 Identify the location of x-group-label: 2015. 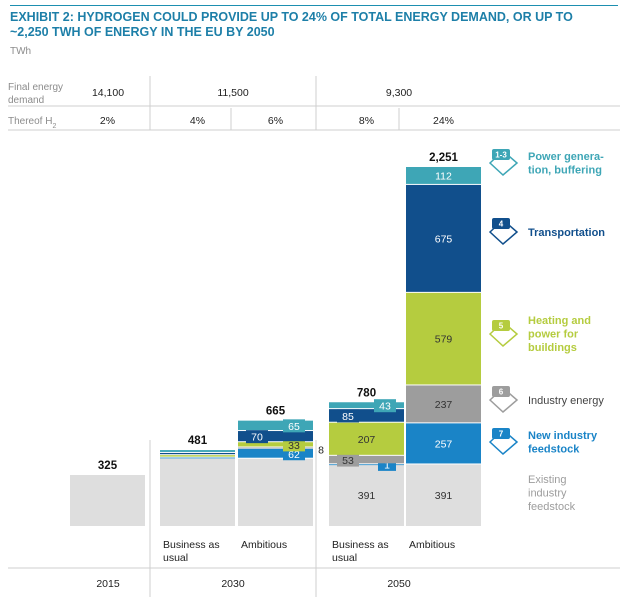
(108, 584).